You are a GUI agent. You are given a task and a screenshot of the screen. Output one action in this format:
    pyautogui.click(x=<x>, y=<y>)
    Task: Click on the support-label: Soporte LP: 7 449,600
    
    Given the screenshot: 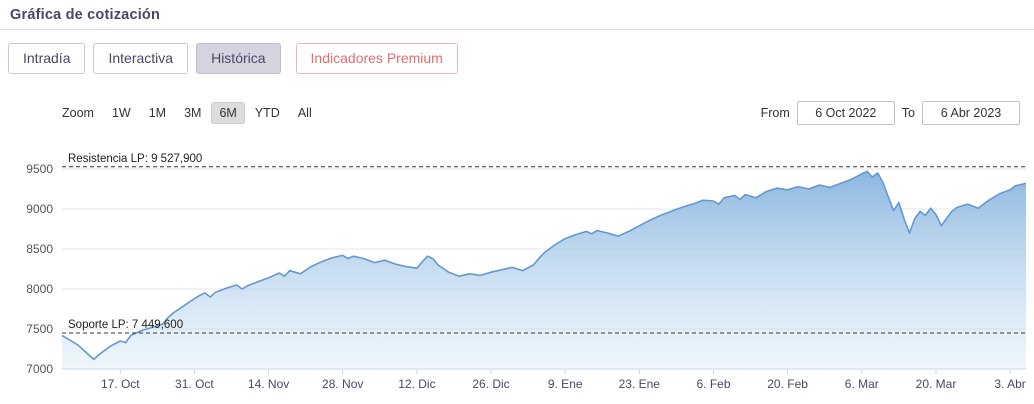 What is the action you would take?
    pyautogui.click(x=125, y=325)
    